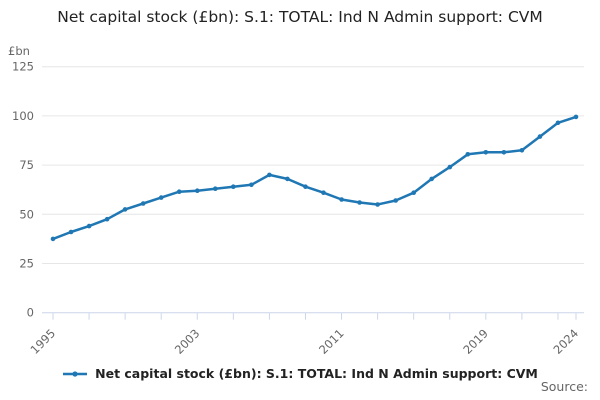 The height and width of the screenshot is (400, 600). I want to click on y-axis-unit-label: £bn, so click(19, 51).